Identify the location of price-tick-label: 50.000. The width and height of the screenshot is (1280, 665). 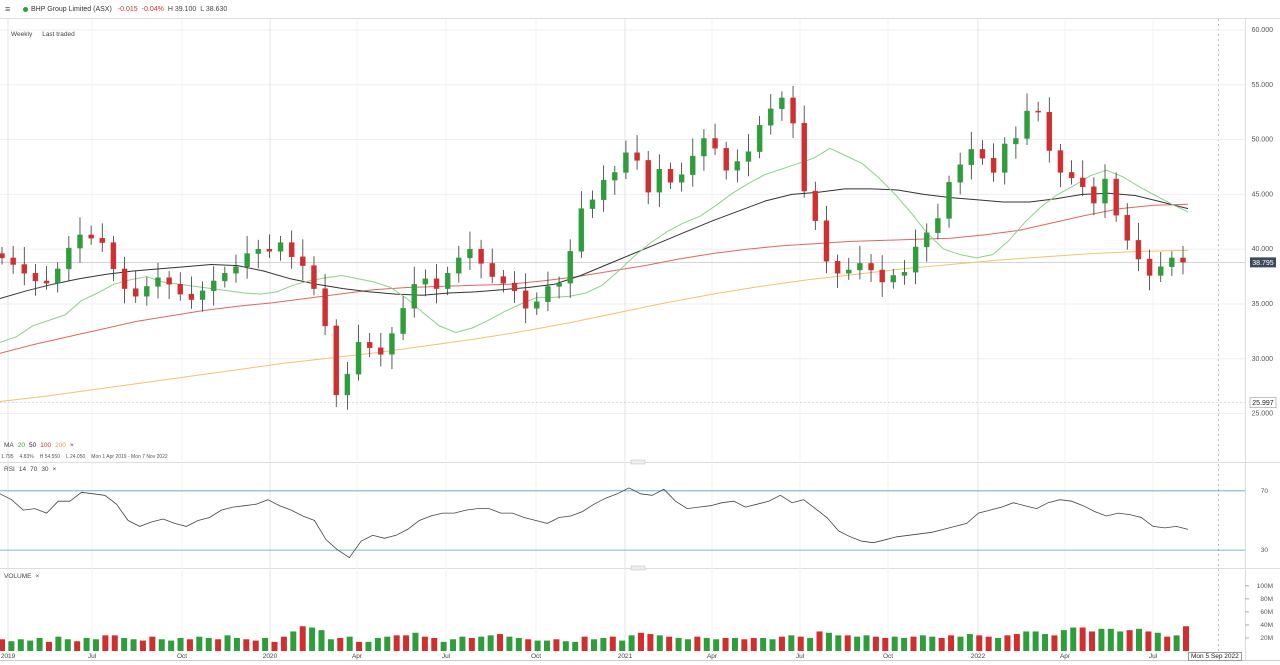
(1263, 140).